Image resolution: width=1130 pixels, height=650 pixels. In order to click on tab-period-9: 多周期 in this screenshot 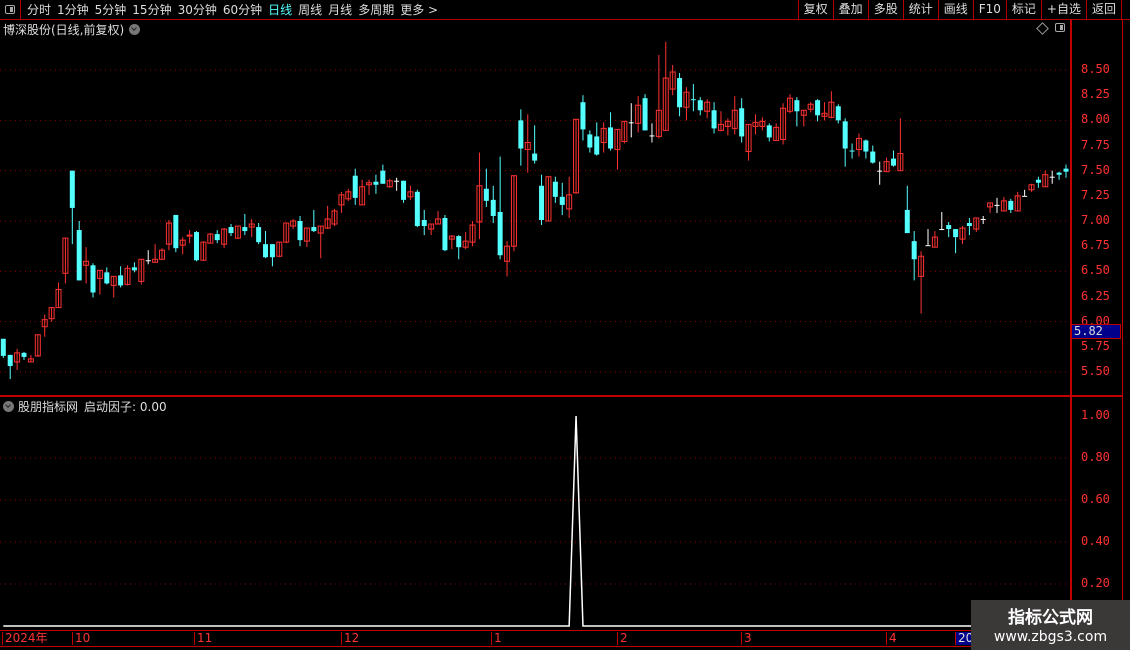, I will do `click(376, 10)`.